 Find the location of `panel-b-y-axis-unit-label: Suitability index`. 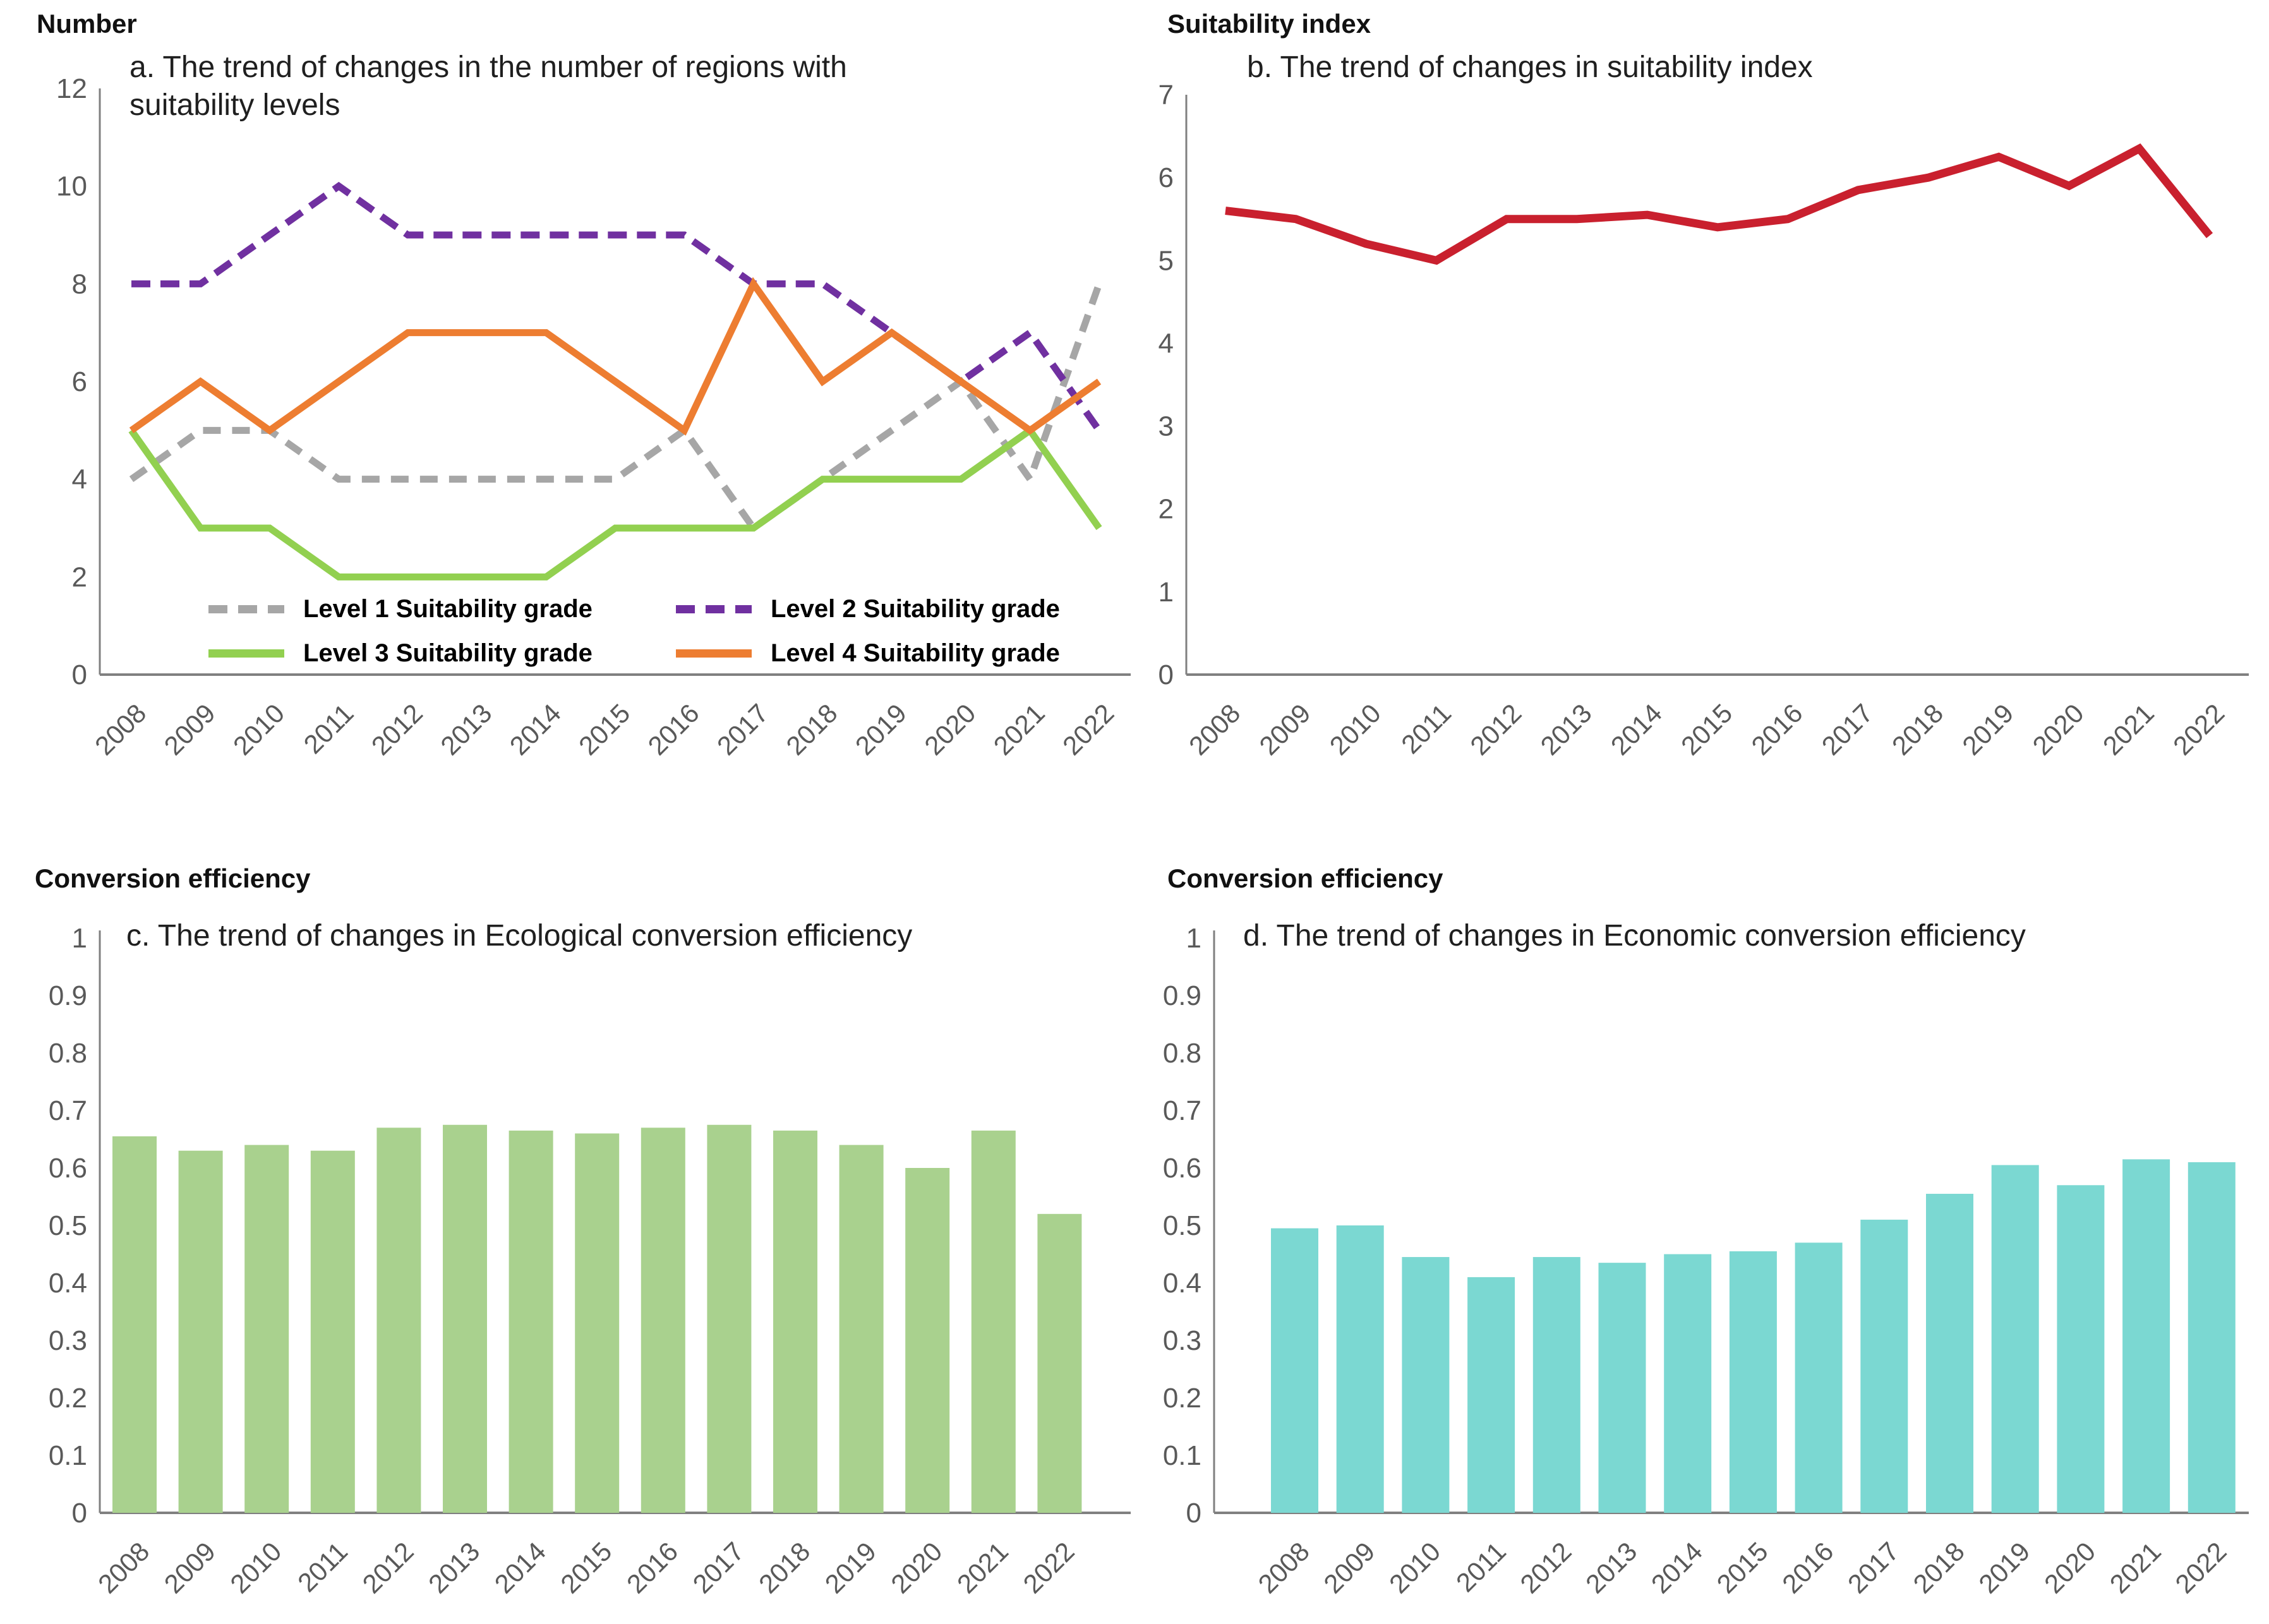

panel-b-y-axis-unit-label: Suitability index is located at coordinates (1269, 24).